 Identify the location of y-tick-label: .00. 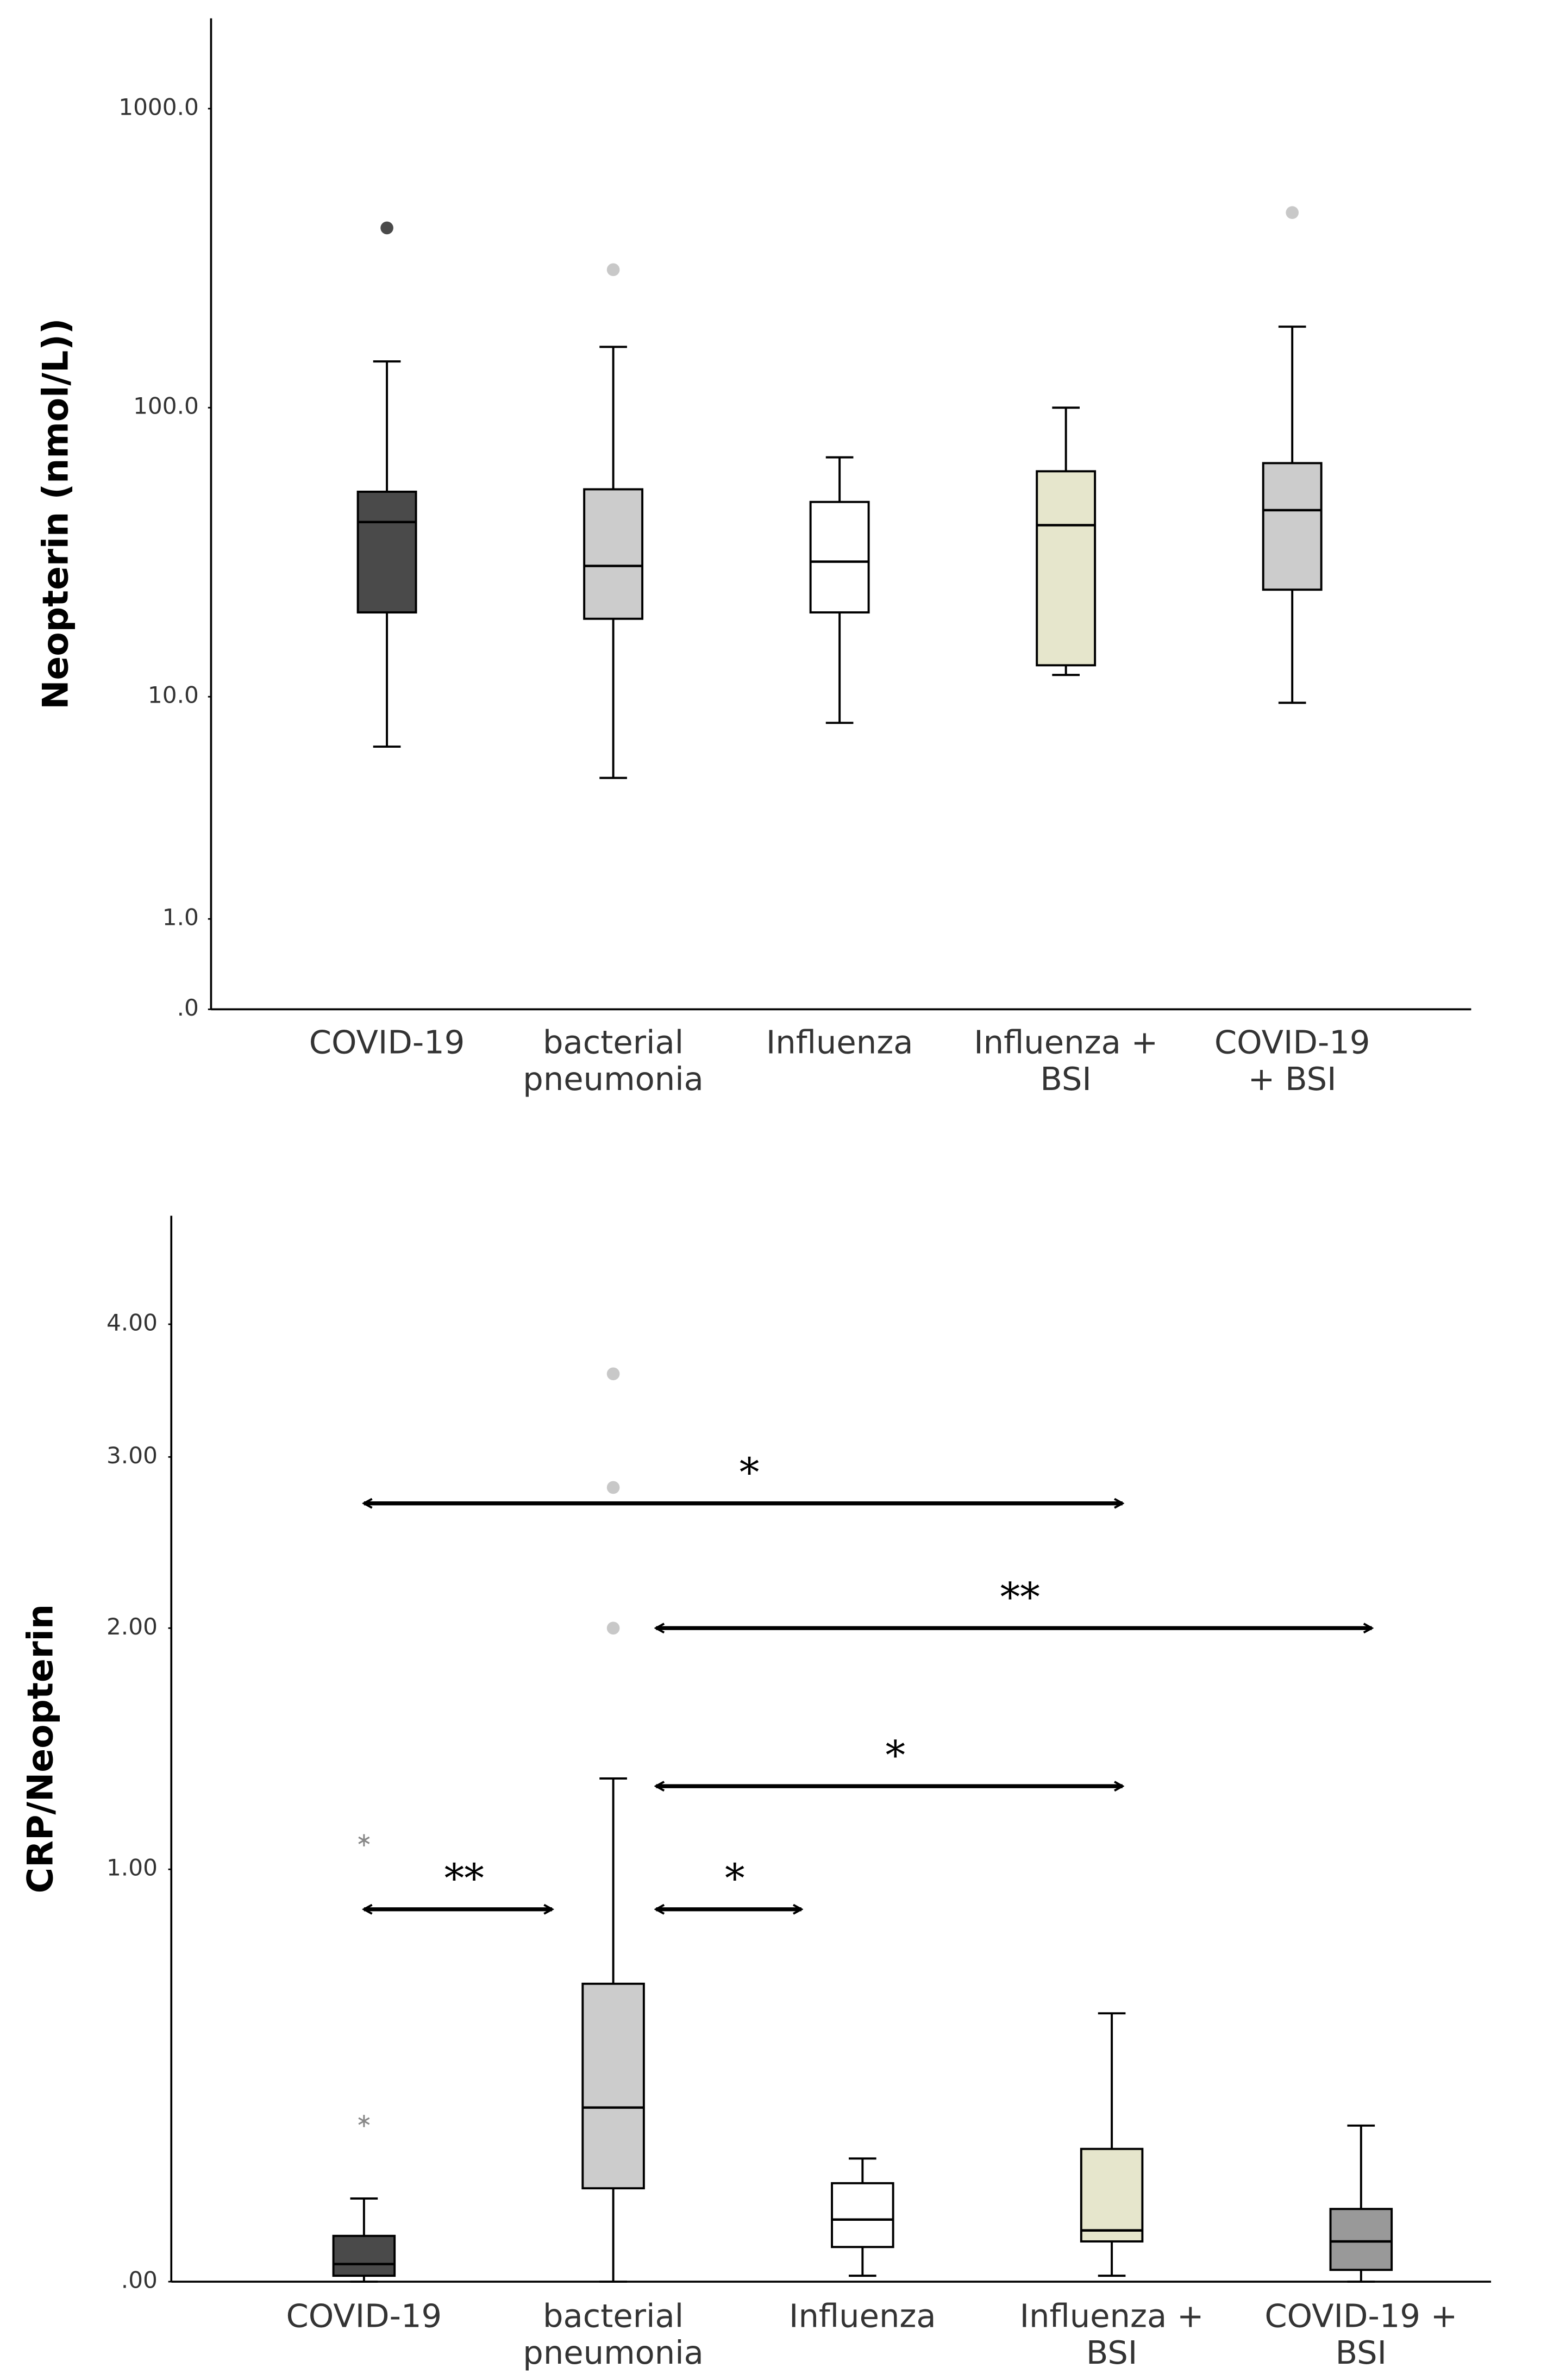
(140, 2280).